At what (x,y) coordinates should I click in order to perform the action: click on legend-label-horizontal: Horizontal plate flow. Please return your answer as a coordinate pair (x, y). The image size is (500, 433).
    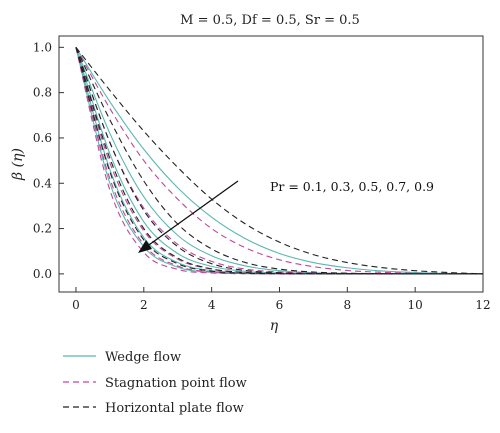
    Looking at the image, I should click on (174, 408).